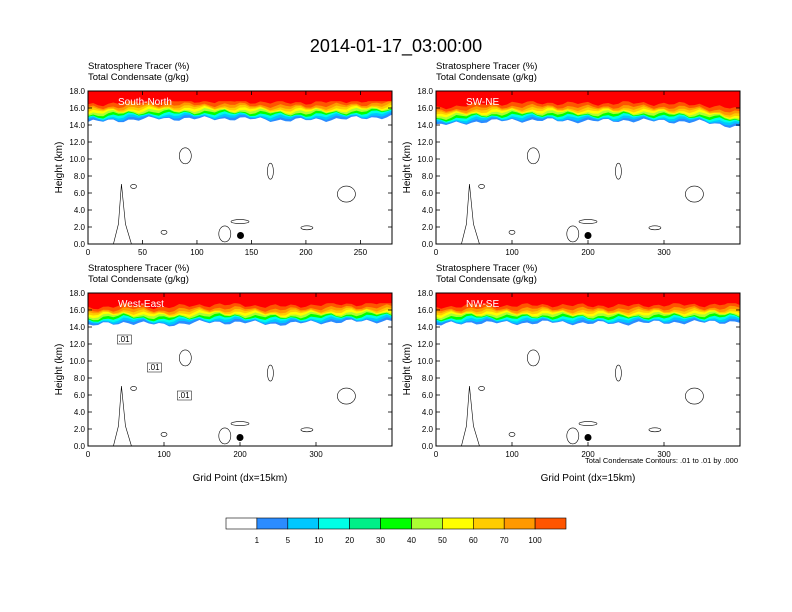 The width and height of the screenshot is (792, 612). Describe the element at coordinates (252, 252) in the screenshot. I see `x-tick-label: 150` at that location.